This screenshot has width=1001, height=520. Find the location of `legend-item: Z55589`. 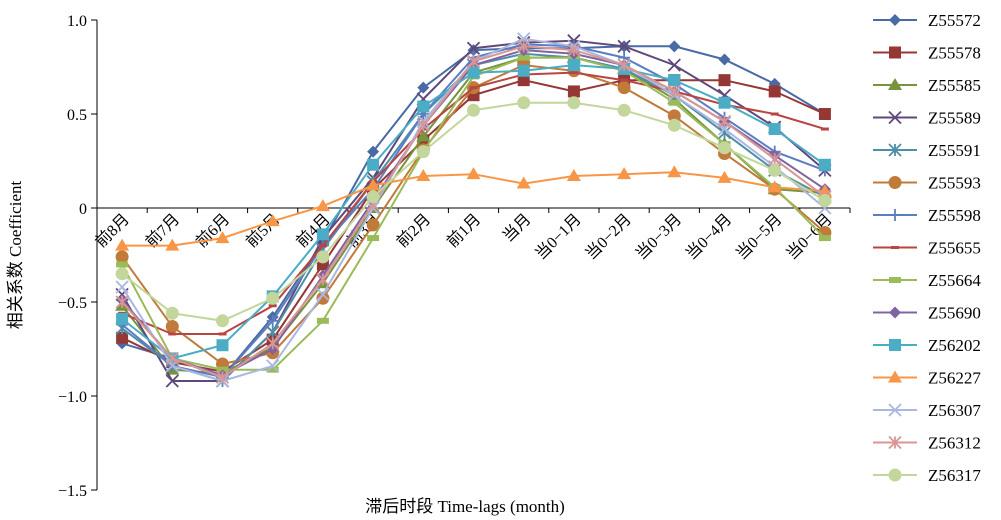

legend-item: Z55589 is located at coordinates (927, 118).